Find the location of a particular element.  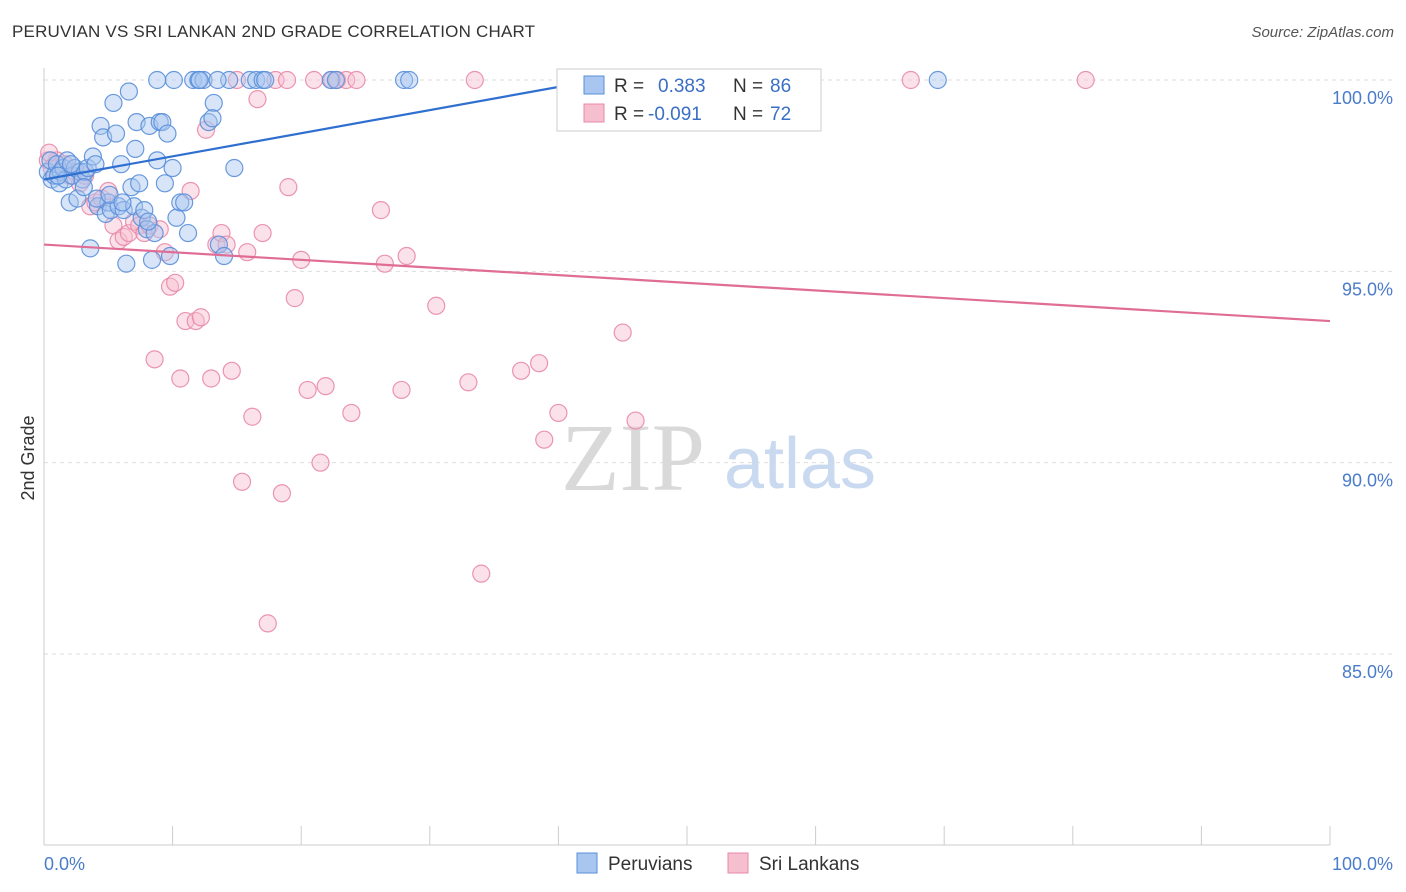

legend-n-label-1: N = is located at coordinates (748, 86).